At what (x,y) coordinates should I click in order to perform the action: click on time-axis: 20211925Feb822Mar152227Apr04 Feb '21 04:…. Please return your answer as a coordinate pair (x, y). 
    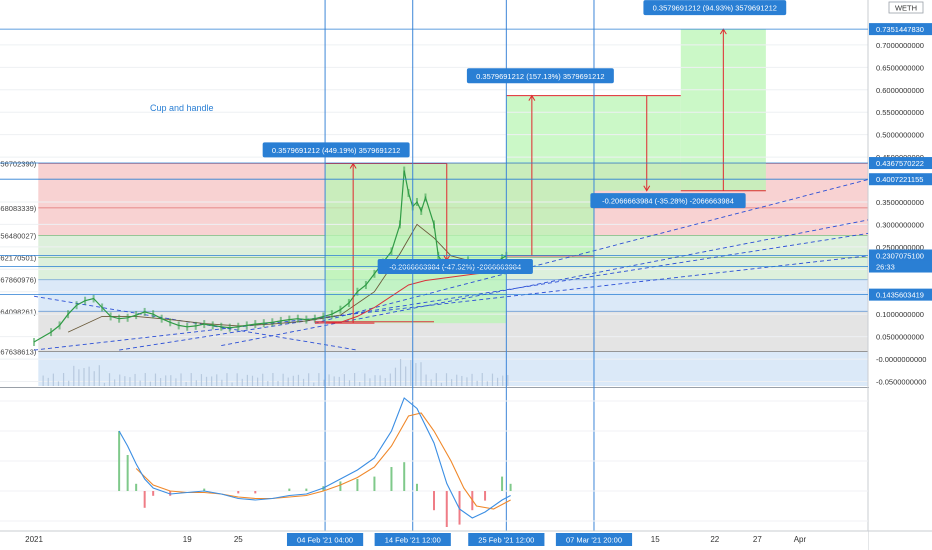
    Looking at the image, I should click on (466, 540).